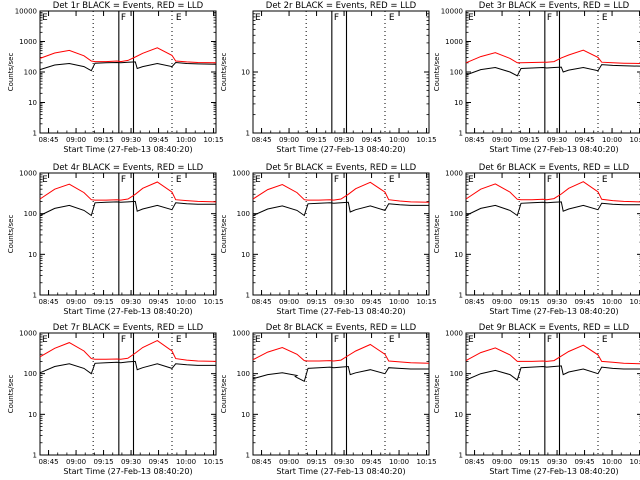 This screenshot has height=480, width=640. I want to click on panel-title: Det 8r BLACK = Events, RED = LLD, so click(341, 328).